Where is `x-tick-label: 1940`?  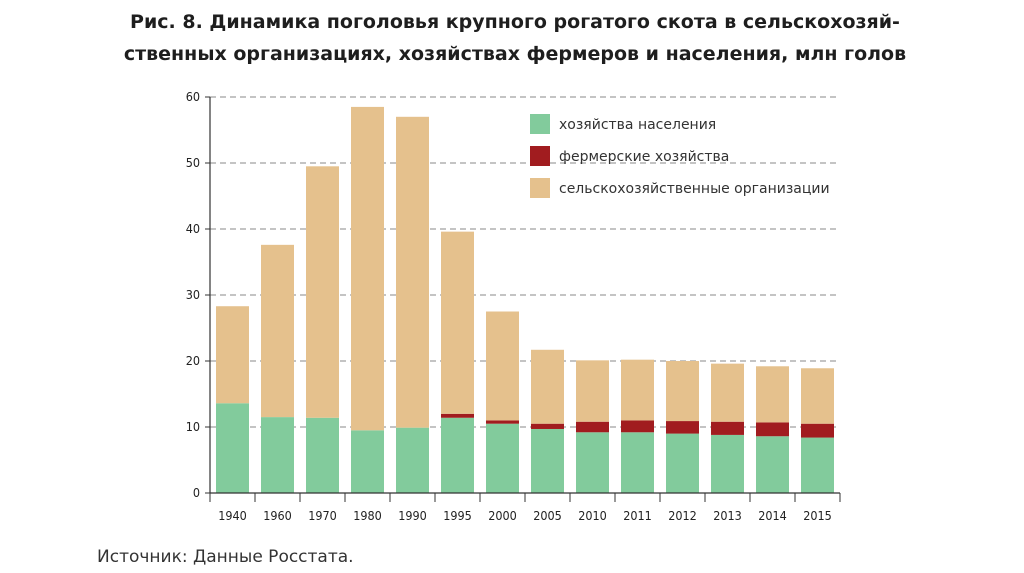
x-tick-label: 1940 is located at coordinates (232, 515).